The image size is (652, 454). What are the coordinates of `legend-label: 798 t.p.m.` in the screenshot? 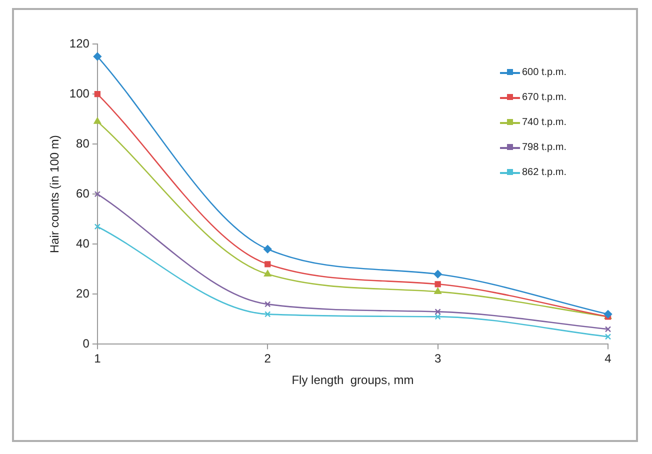 It's located at (544, 147).